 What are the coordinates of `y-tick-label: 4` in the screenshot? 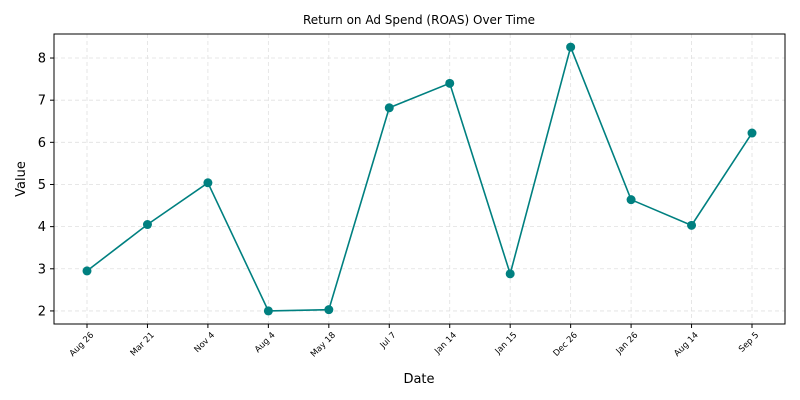 It's located at (42, 227).